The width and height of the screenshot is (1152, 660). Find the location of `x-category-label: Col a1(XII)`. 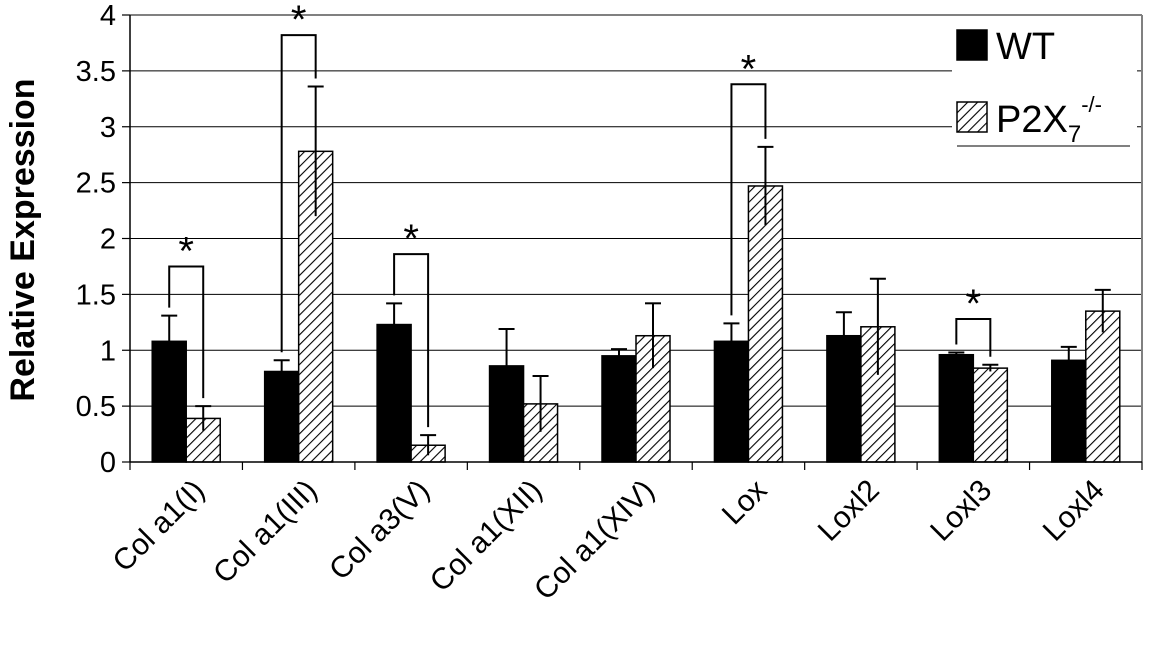

x-category-label: Col a1(XII) is located at coordinates (486, 536).